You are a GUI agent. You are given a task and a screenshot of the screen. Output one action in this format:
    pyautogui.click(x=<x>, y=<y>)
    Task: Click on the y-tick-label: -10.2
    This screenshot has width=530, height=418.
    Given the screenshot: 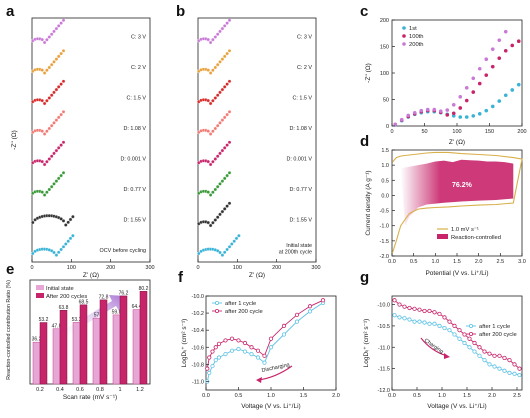 What is the action you would take?
    pyautogui.click(x=197, y=314)
    